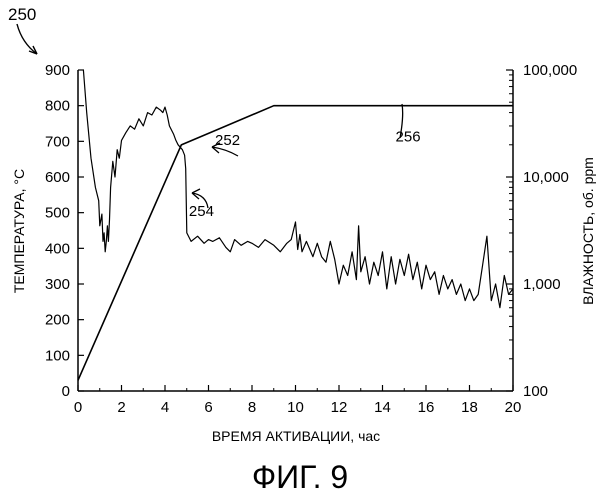 Image resolution: width=605 pixels, height=500 pixels. Describe the element at coordinates (382, 407) in the screenshot. I see `x-tick-label: 14` at that location.